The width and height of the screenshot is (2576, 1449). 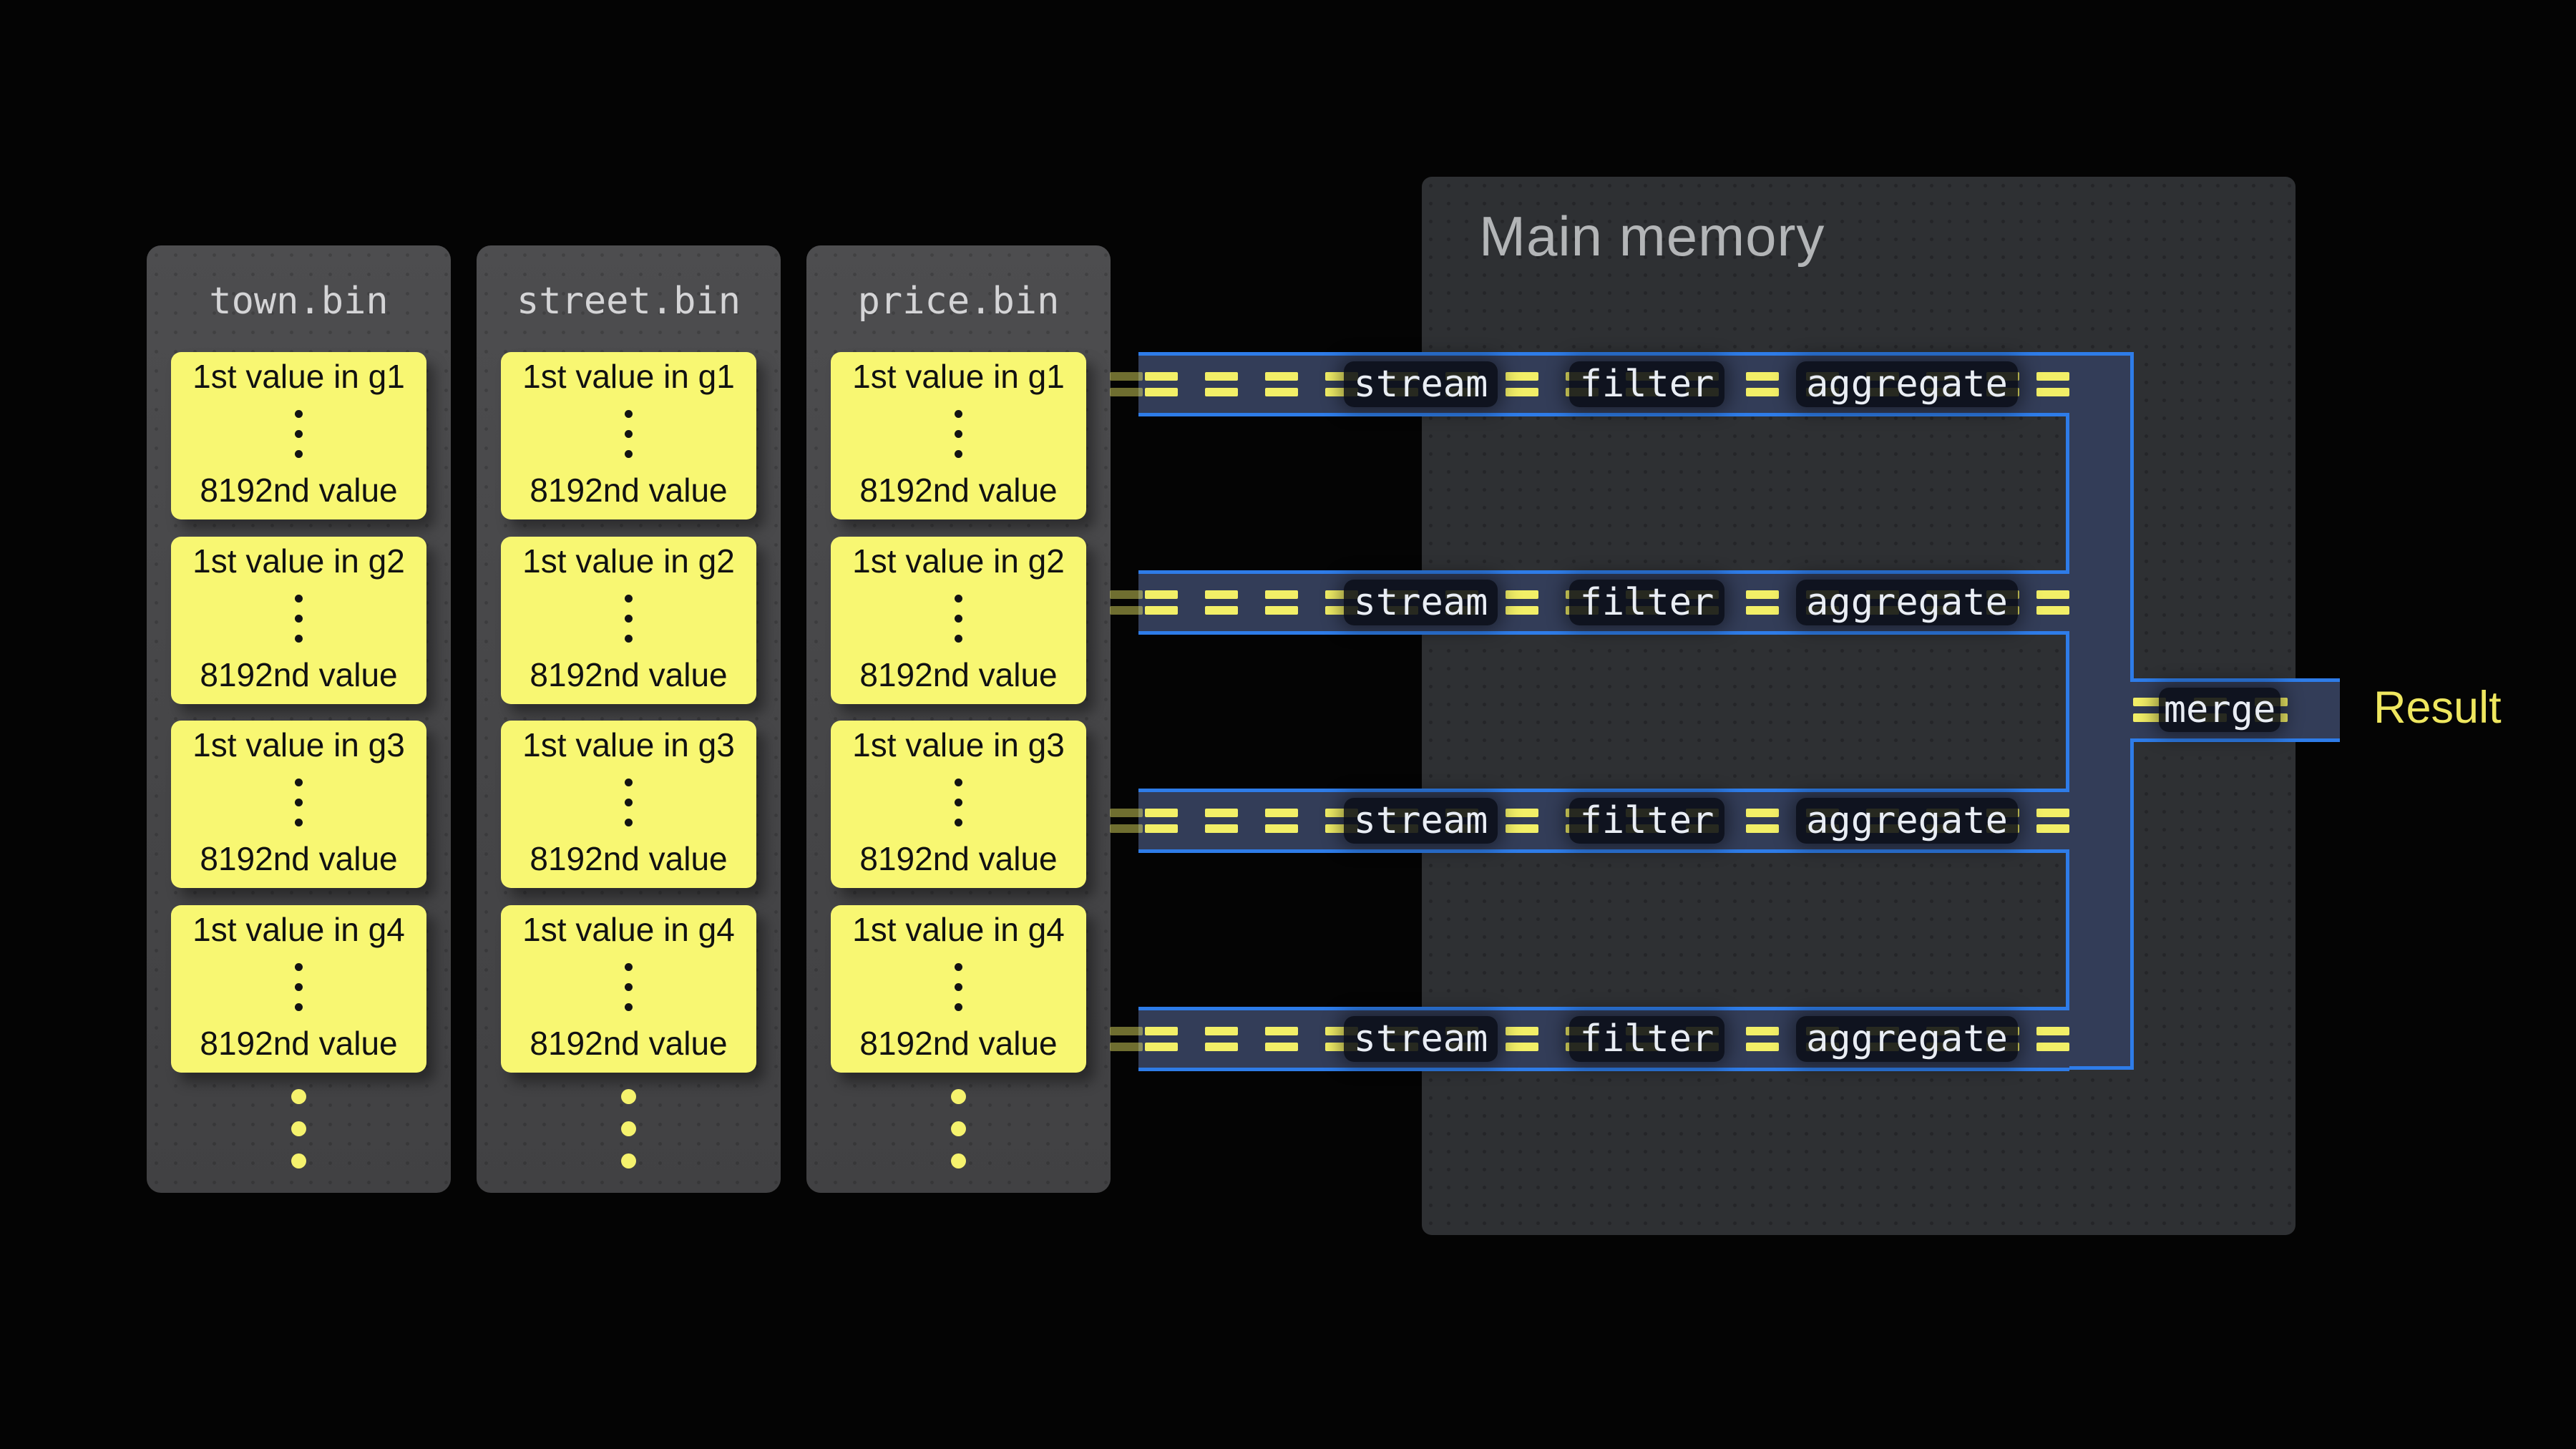 What do you see at coordinates (2101, 711) in the screenshot?
I see `pipeline-trunk` at bounding box center [2101, 711].